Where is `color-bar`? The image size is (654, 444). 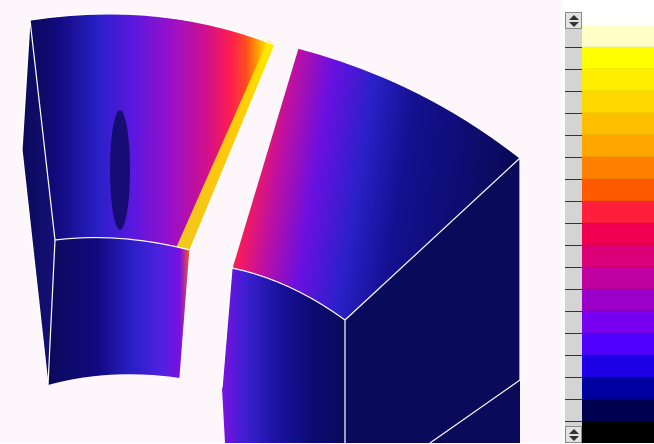 color-bar is located at coordinates (618, 234).